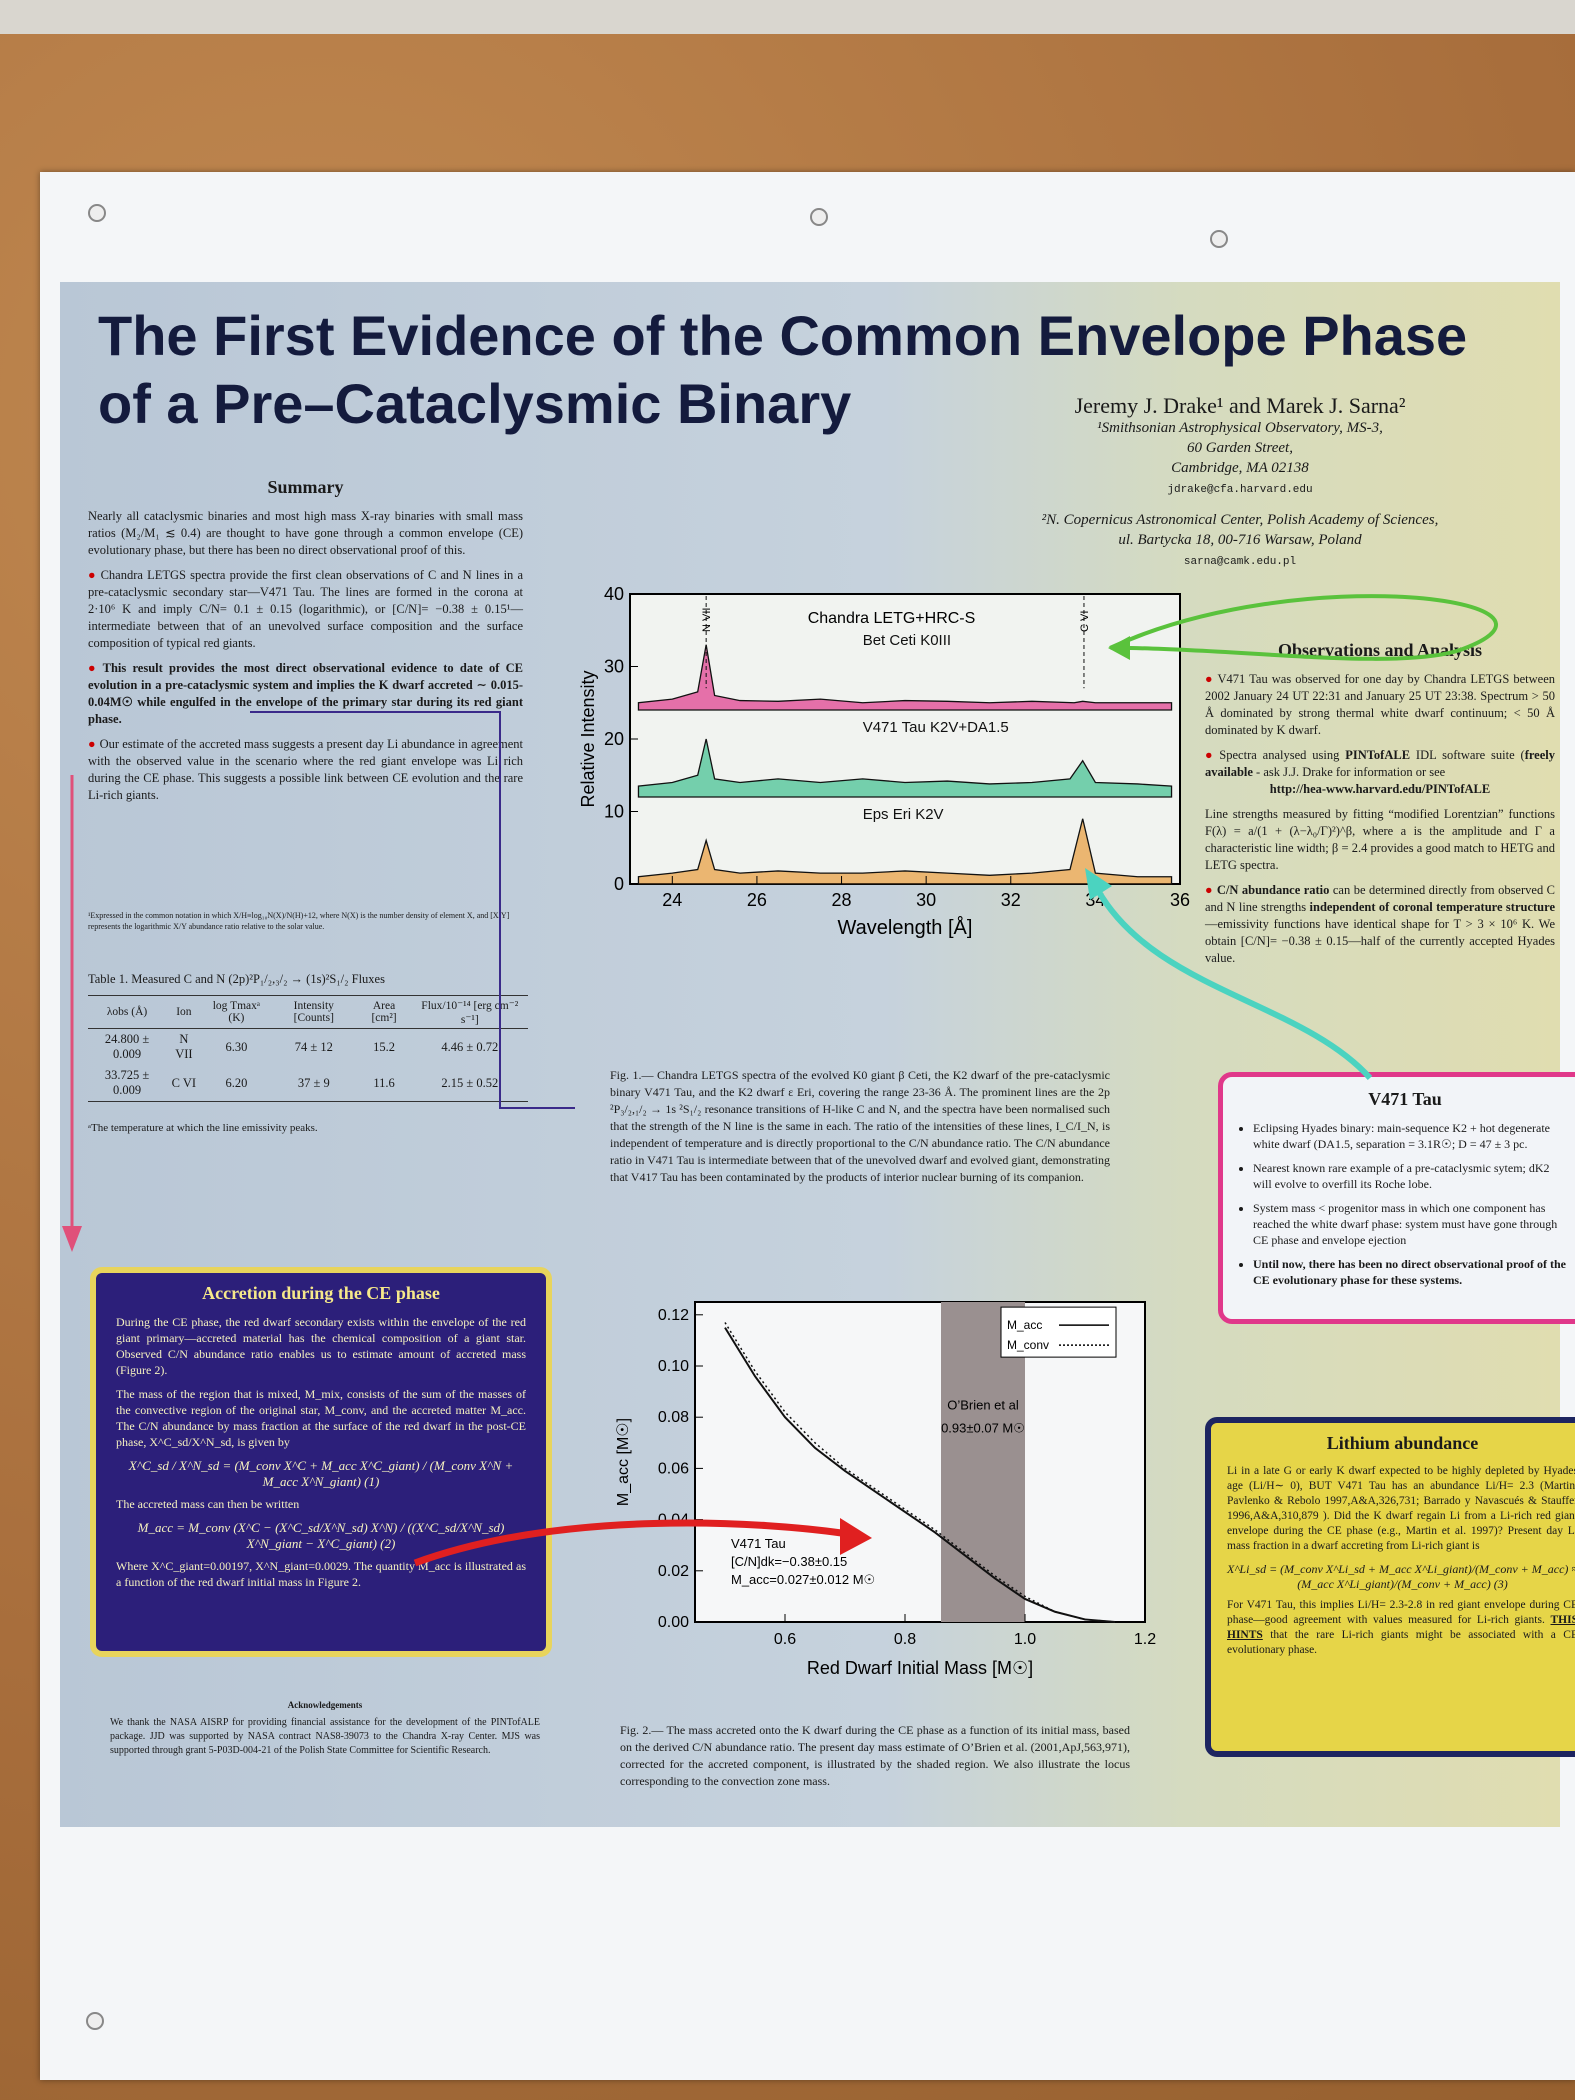 The image size is (1575, 2100). I want to click on affil2-line: ul. Bartycka 18, 00-716 Warsaw, Poland, so click(1240, 540).